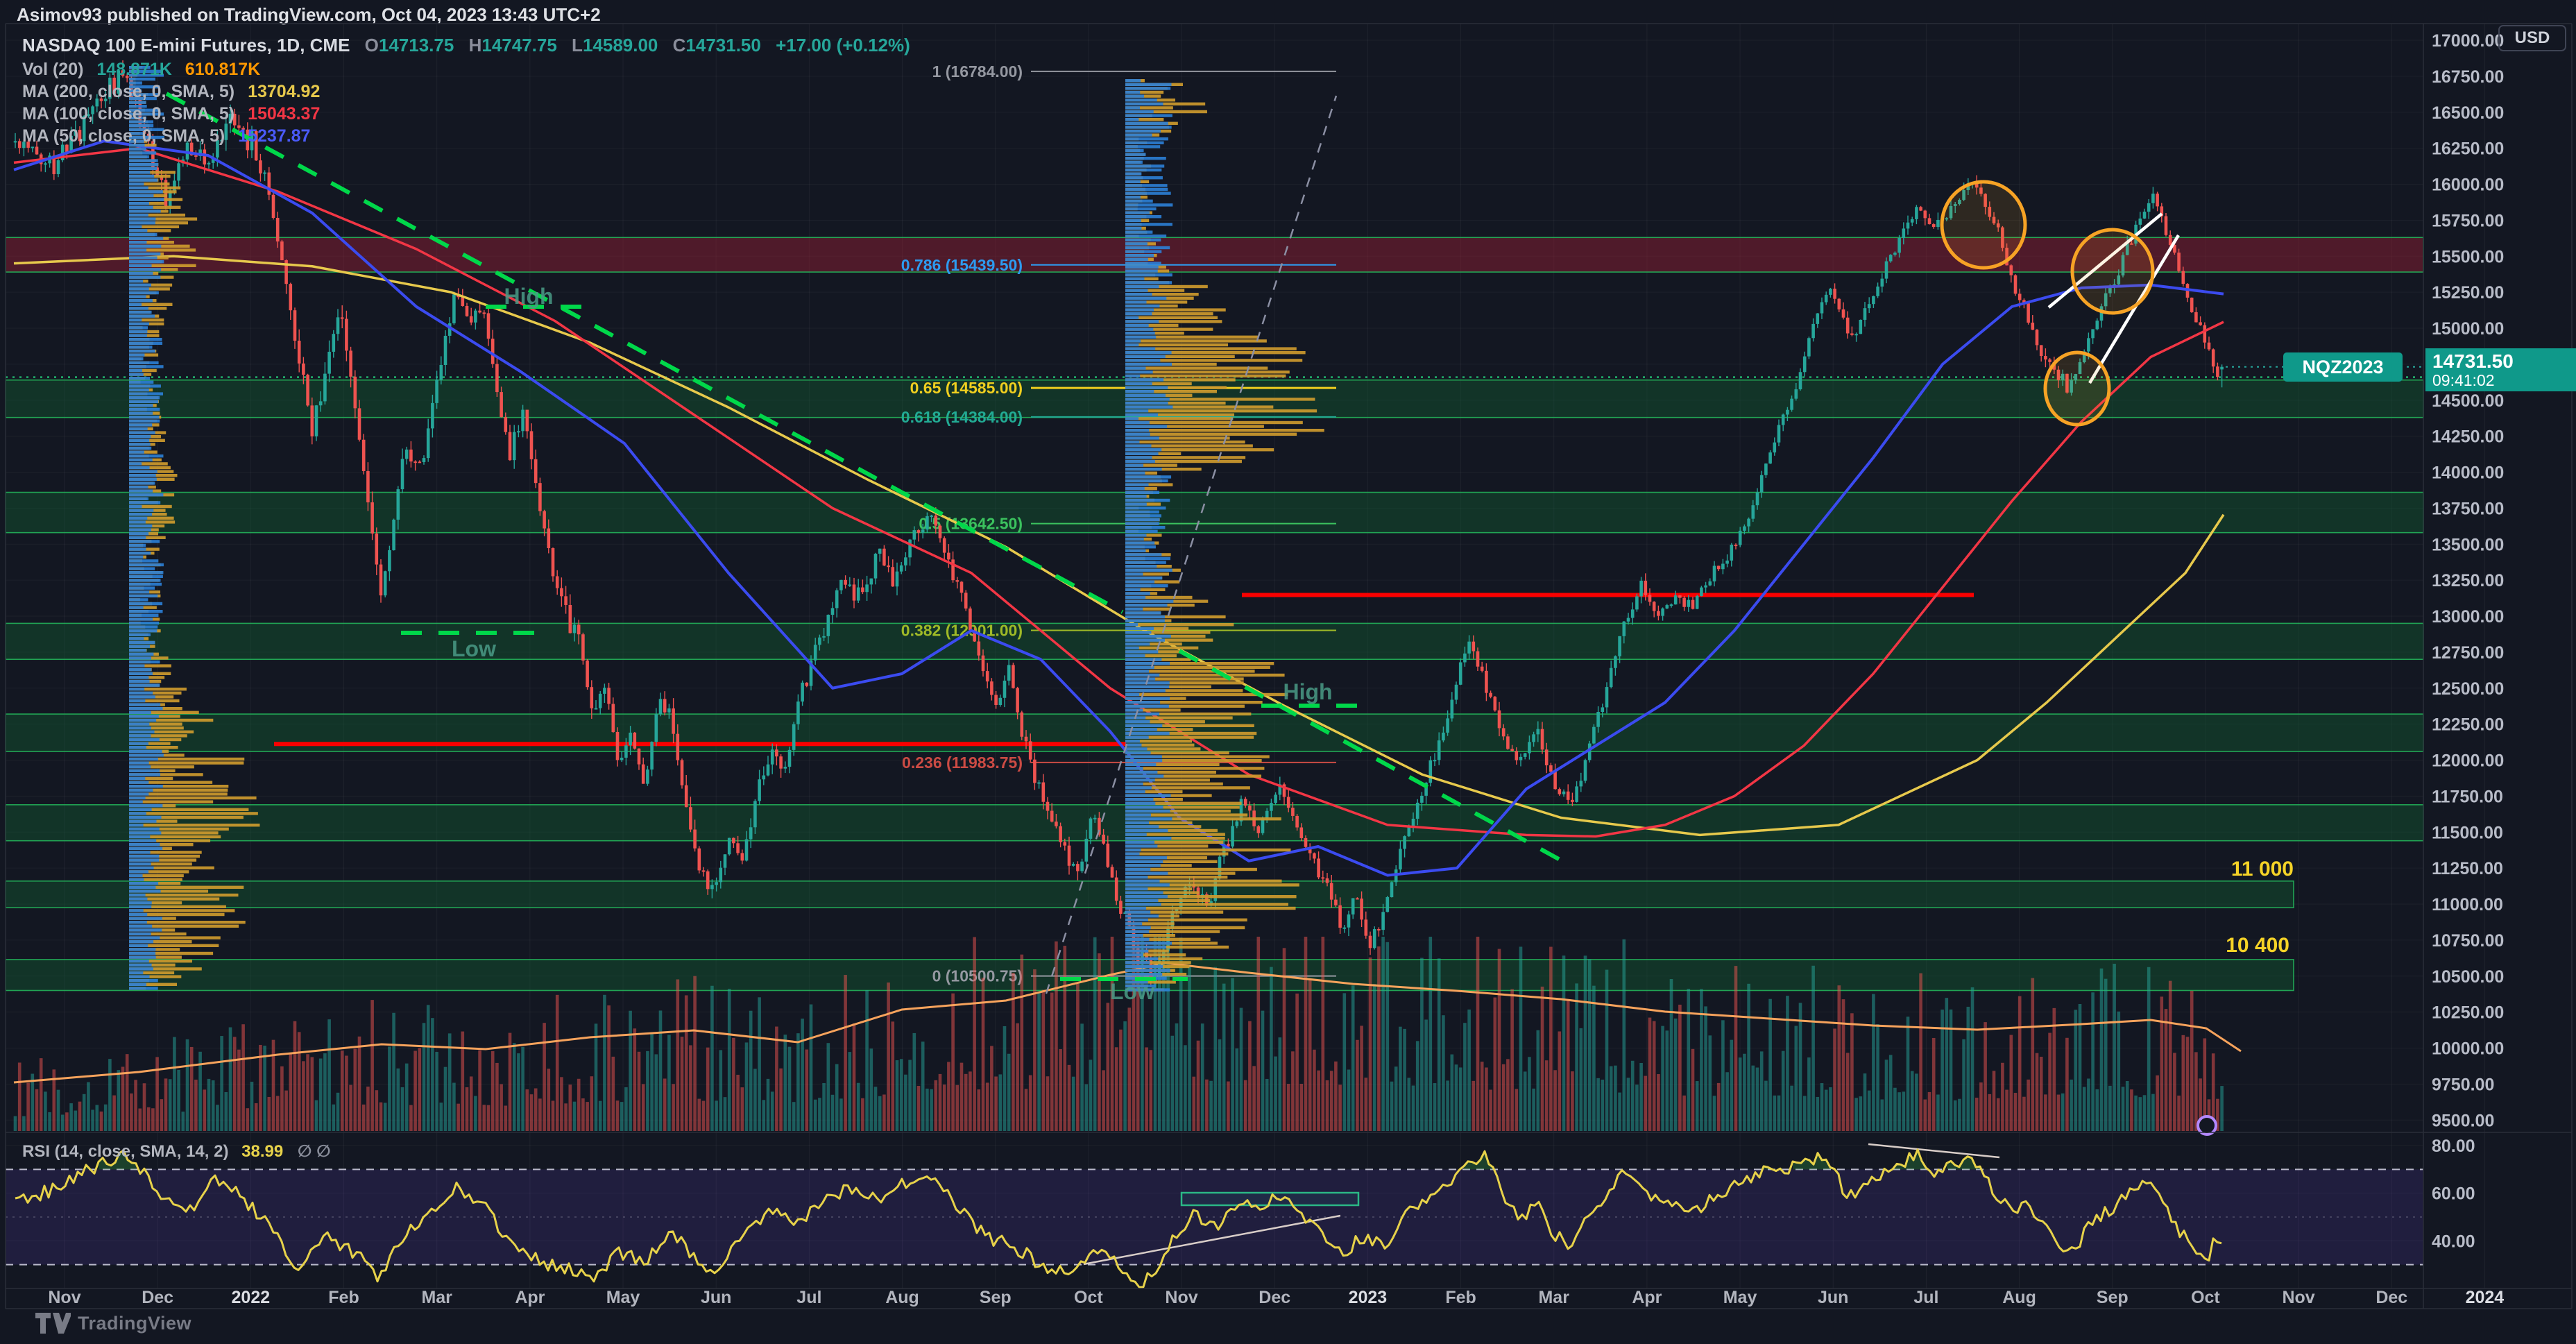  I want to click on tradingview-wordmark: TradingView, so click(135, 1323).